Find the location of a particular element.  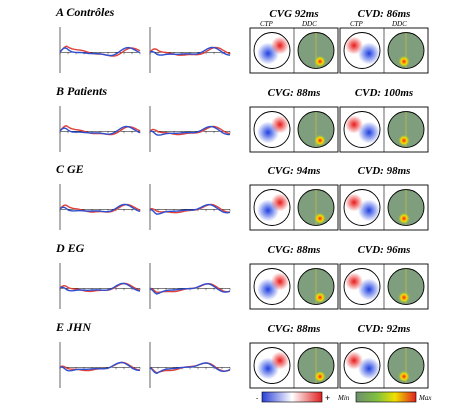

cvd-maps: CVD: 92ms is located at coordinates (384, 356).